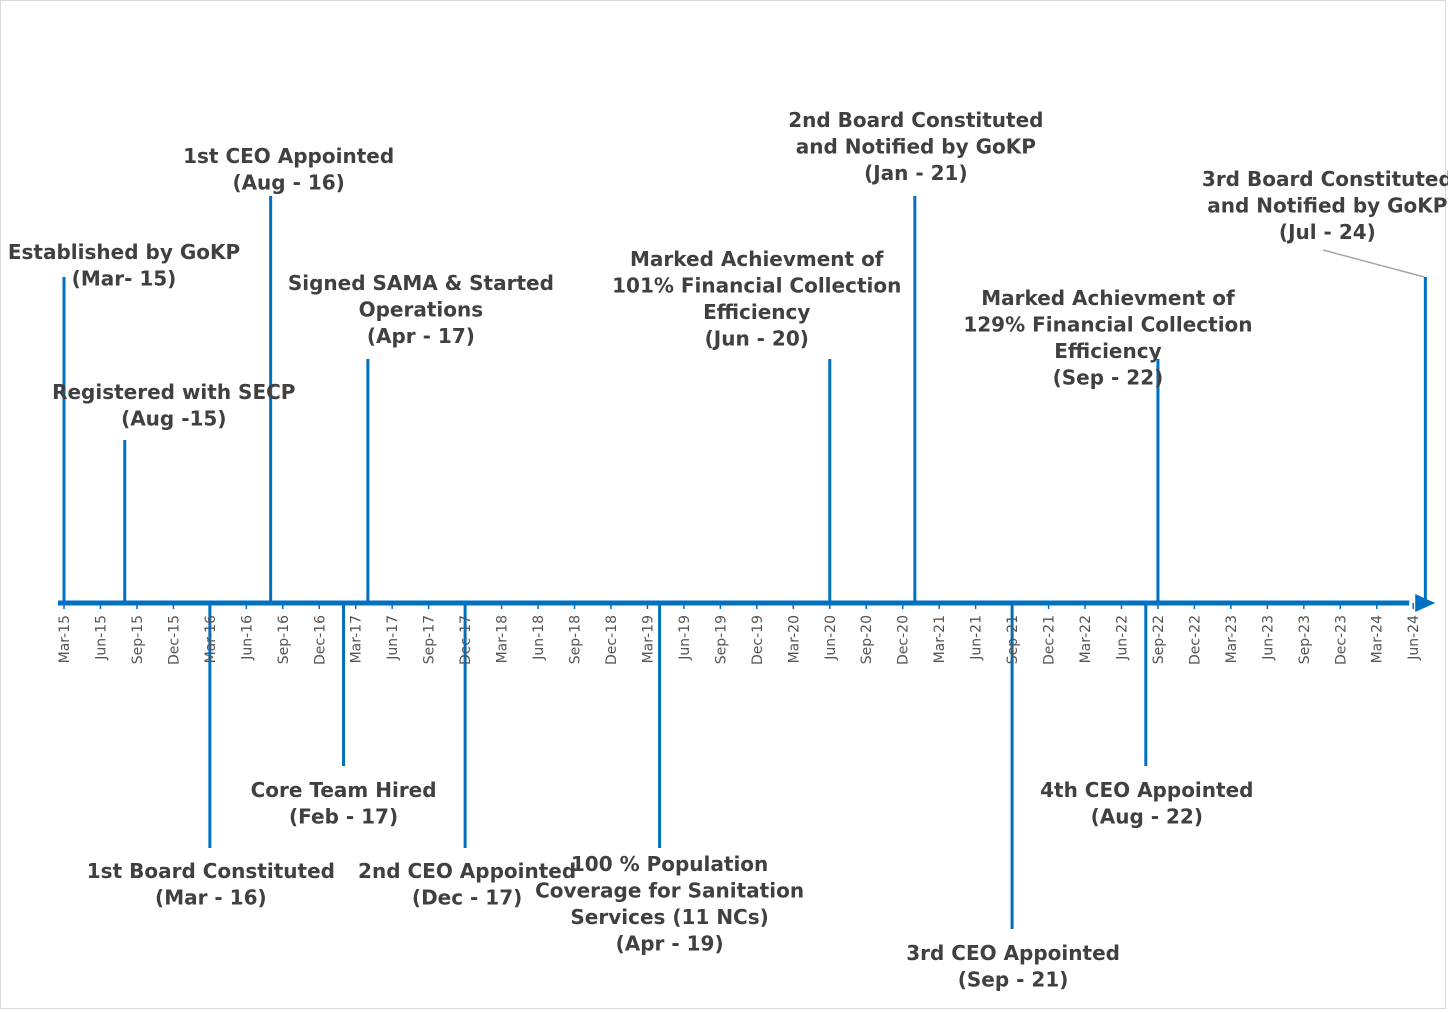  What do you see at coordinates (1232, 639) in the screenshot?
I see `tick-label: Mar-23` at bounding box center [1232, 639].